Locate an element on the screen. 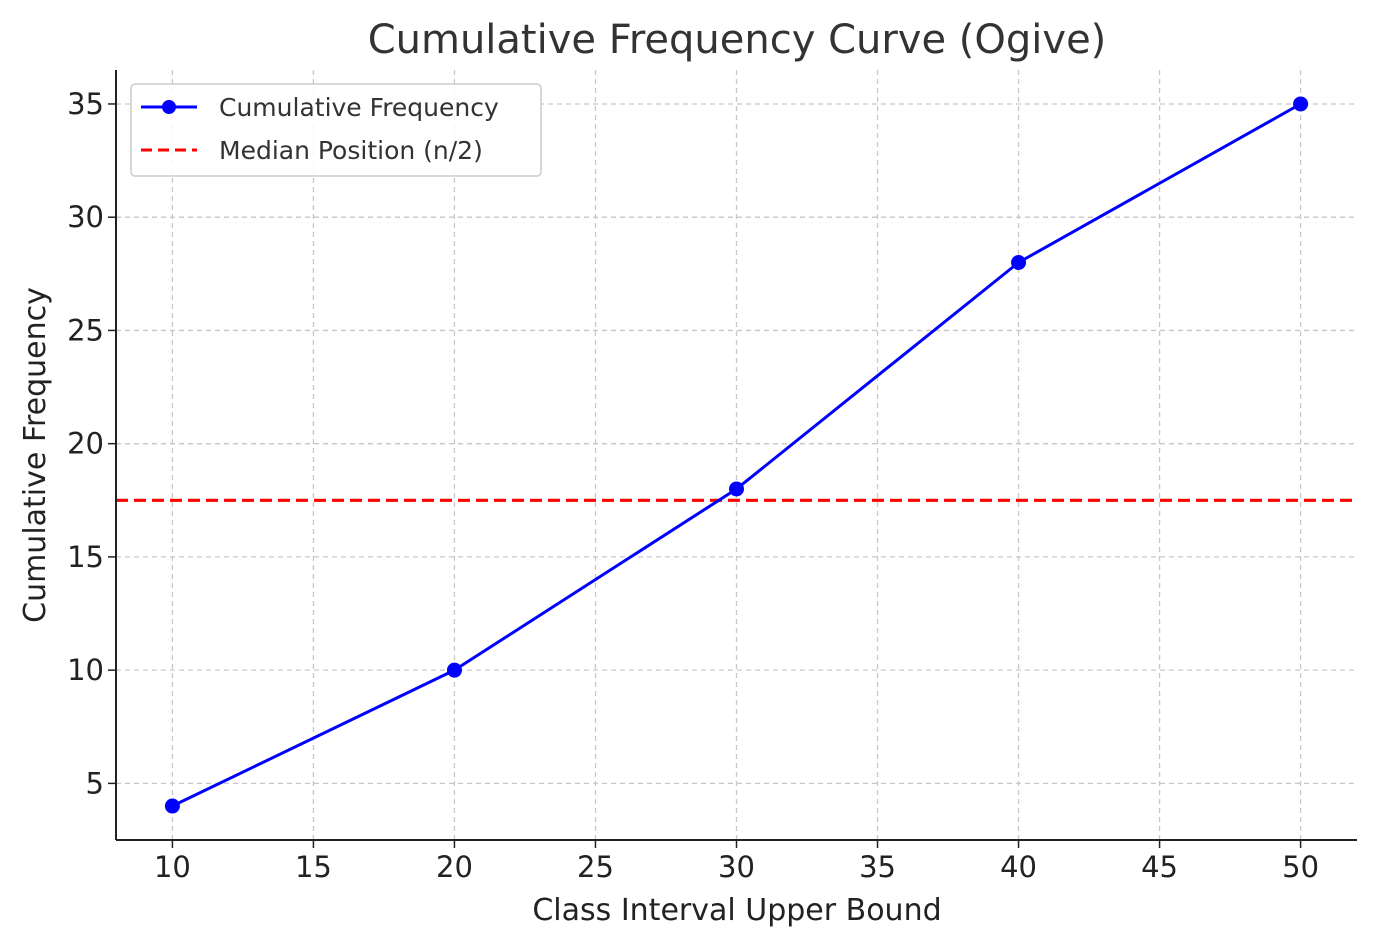 The image size is (1376, 947). x-tick-label: 35 is located at coordinates (877, 867).